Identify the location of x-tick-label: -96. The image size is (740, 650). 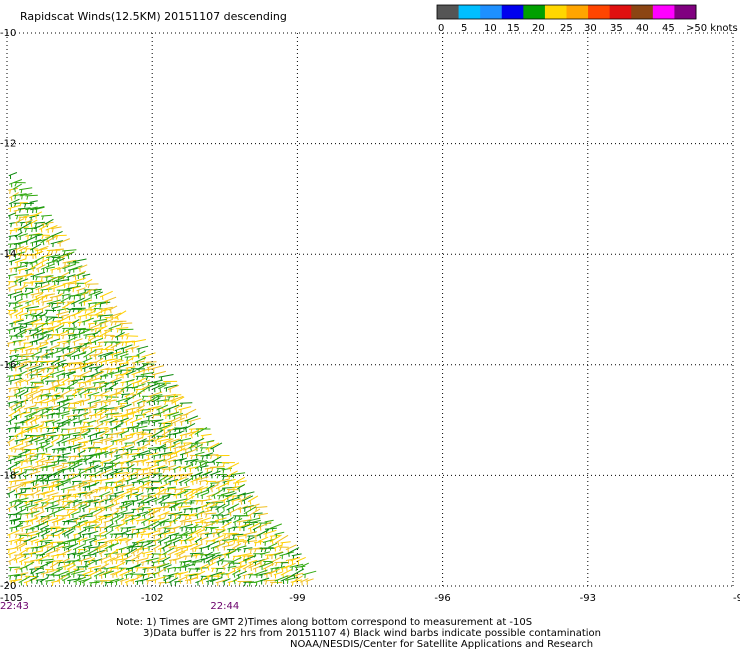
(442, 598).